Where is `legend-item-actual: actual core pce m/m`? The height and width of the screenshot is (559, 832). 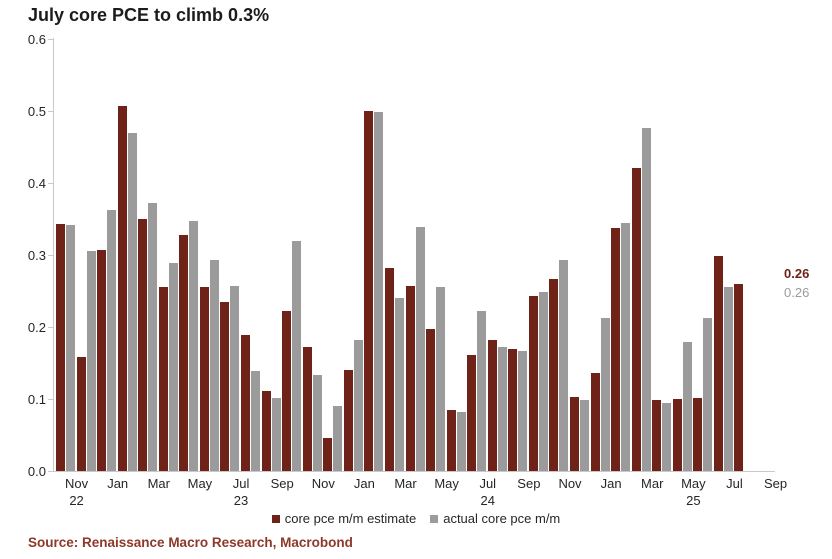
legend-item-actual: actual core pce m/m is located at coordinates (495, 518).